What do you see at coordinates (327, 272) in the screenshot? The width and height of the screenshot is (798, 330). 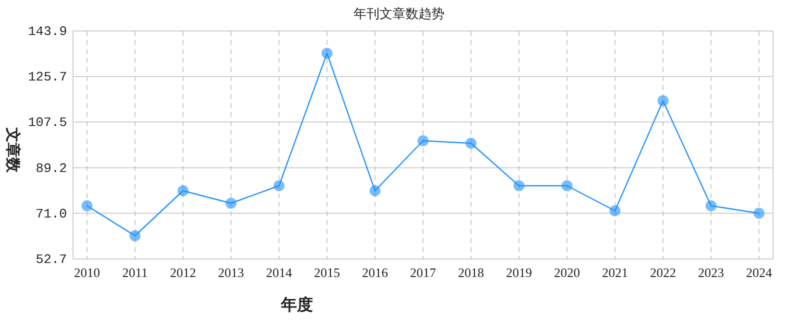 I see `x-tick-label: 2015` at bounding box center [327, 272].